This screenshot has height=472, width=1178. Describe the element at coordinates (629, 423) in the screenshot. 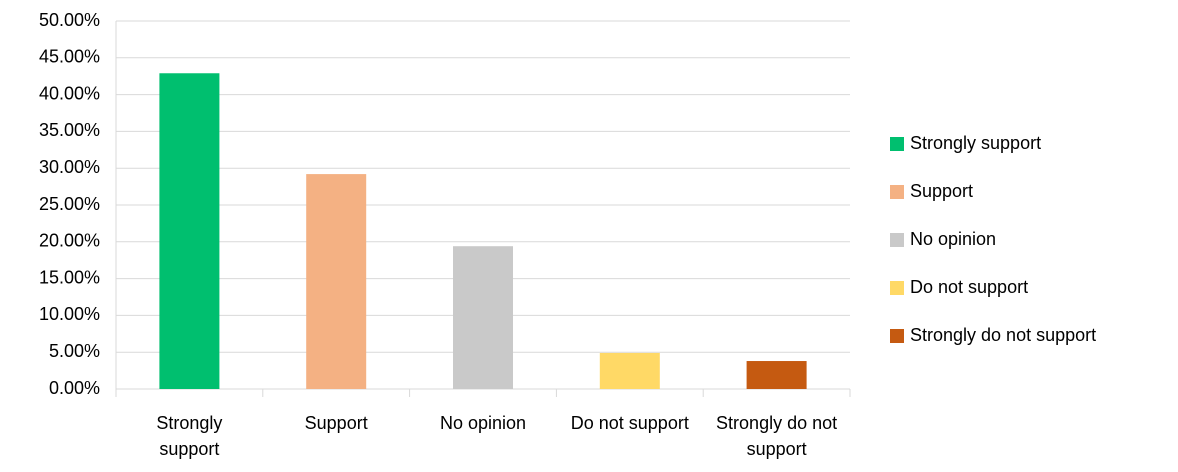

I see `x-tick-label: Do not support` at that location.